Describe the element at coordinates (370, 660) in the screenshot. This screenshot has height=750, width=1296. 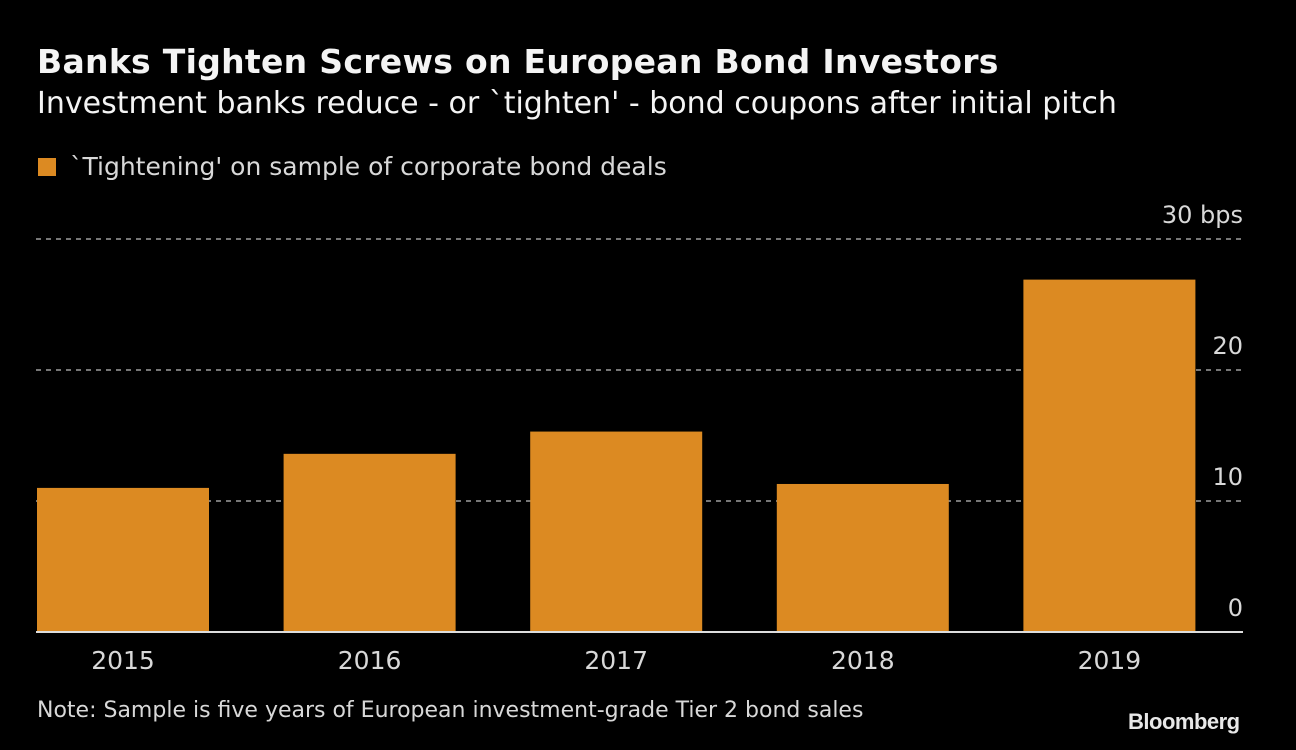
I see `x-tick-label-2016: 2016` at that location.